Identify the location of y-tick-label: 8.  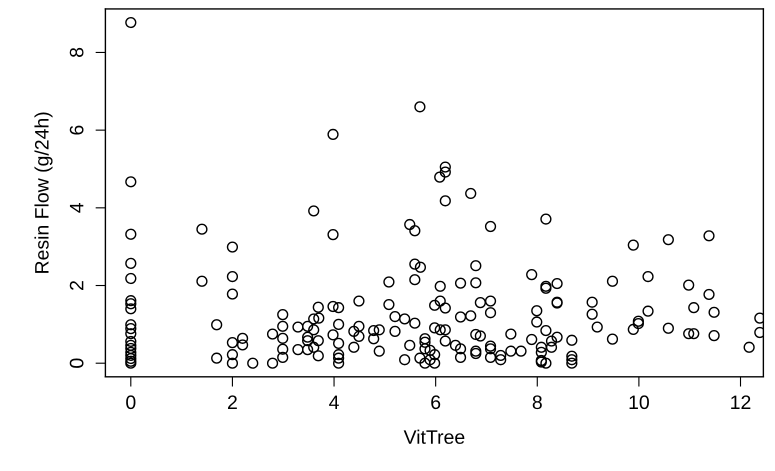
(77, 53).